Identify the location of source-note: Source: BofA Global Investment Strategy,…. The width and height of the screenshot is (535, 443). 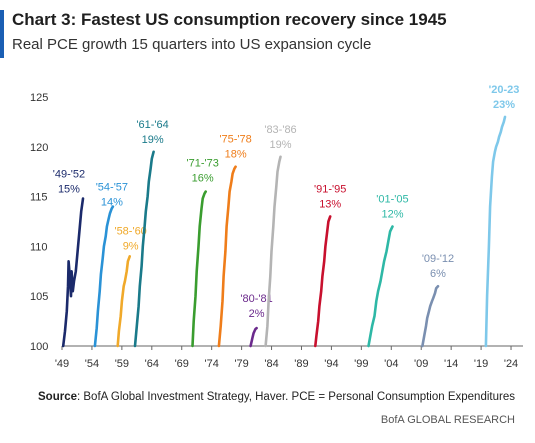
(276, 397).